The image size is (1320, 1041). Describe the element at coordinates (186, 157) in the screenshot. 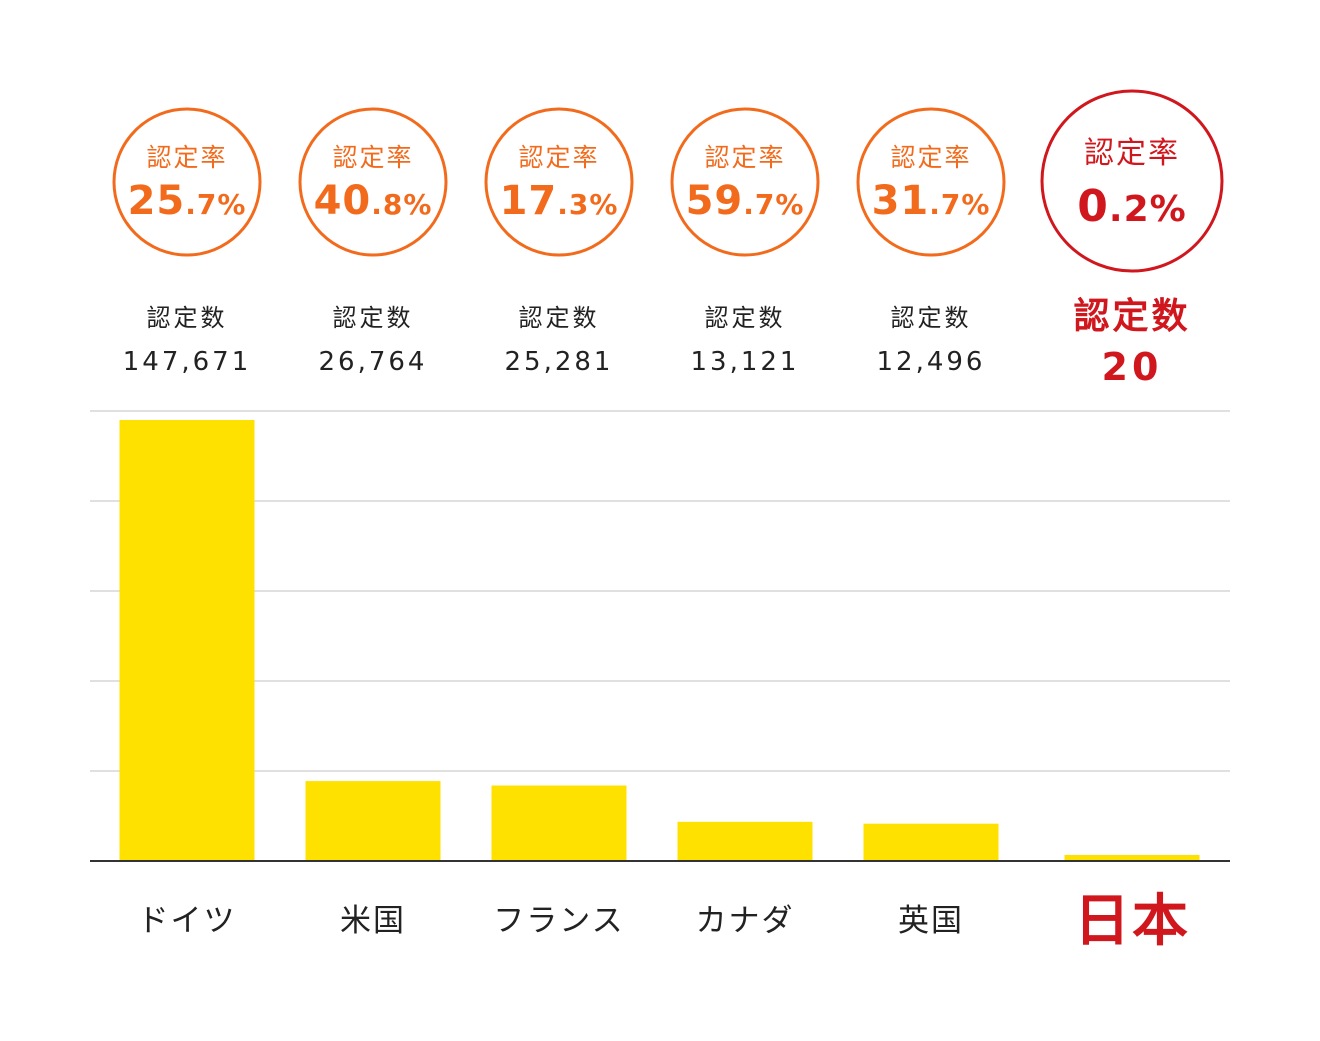

I see `rate-label-1: 認定率` at that location.